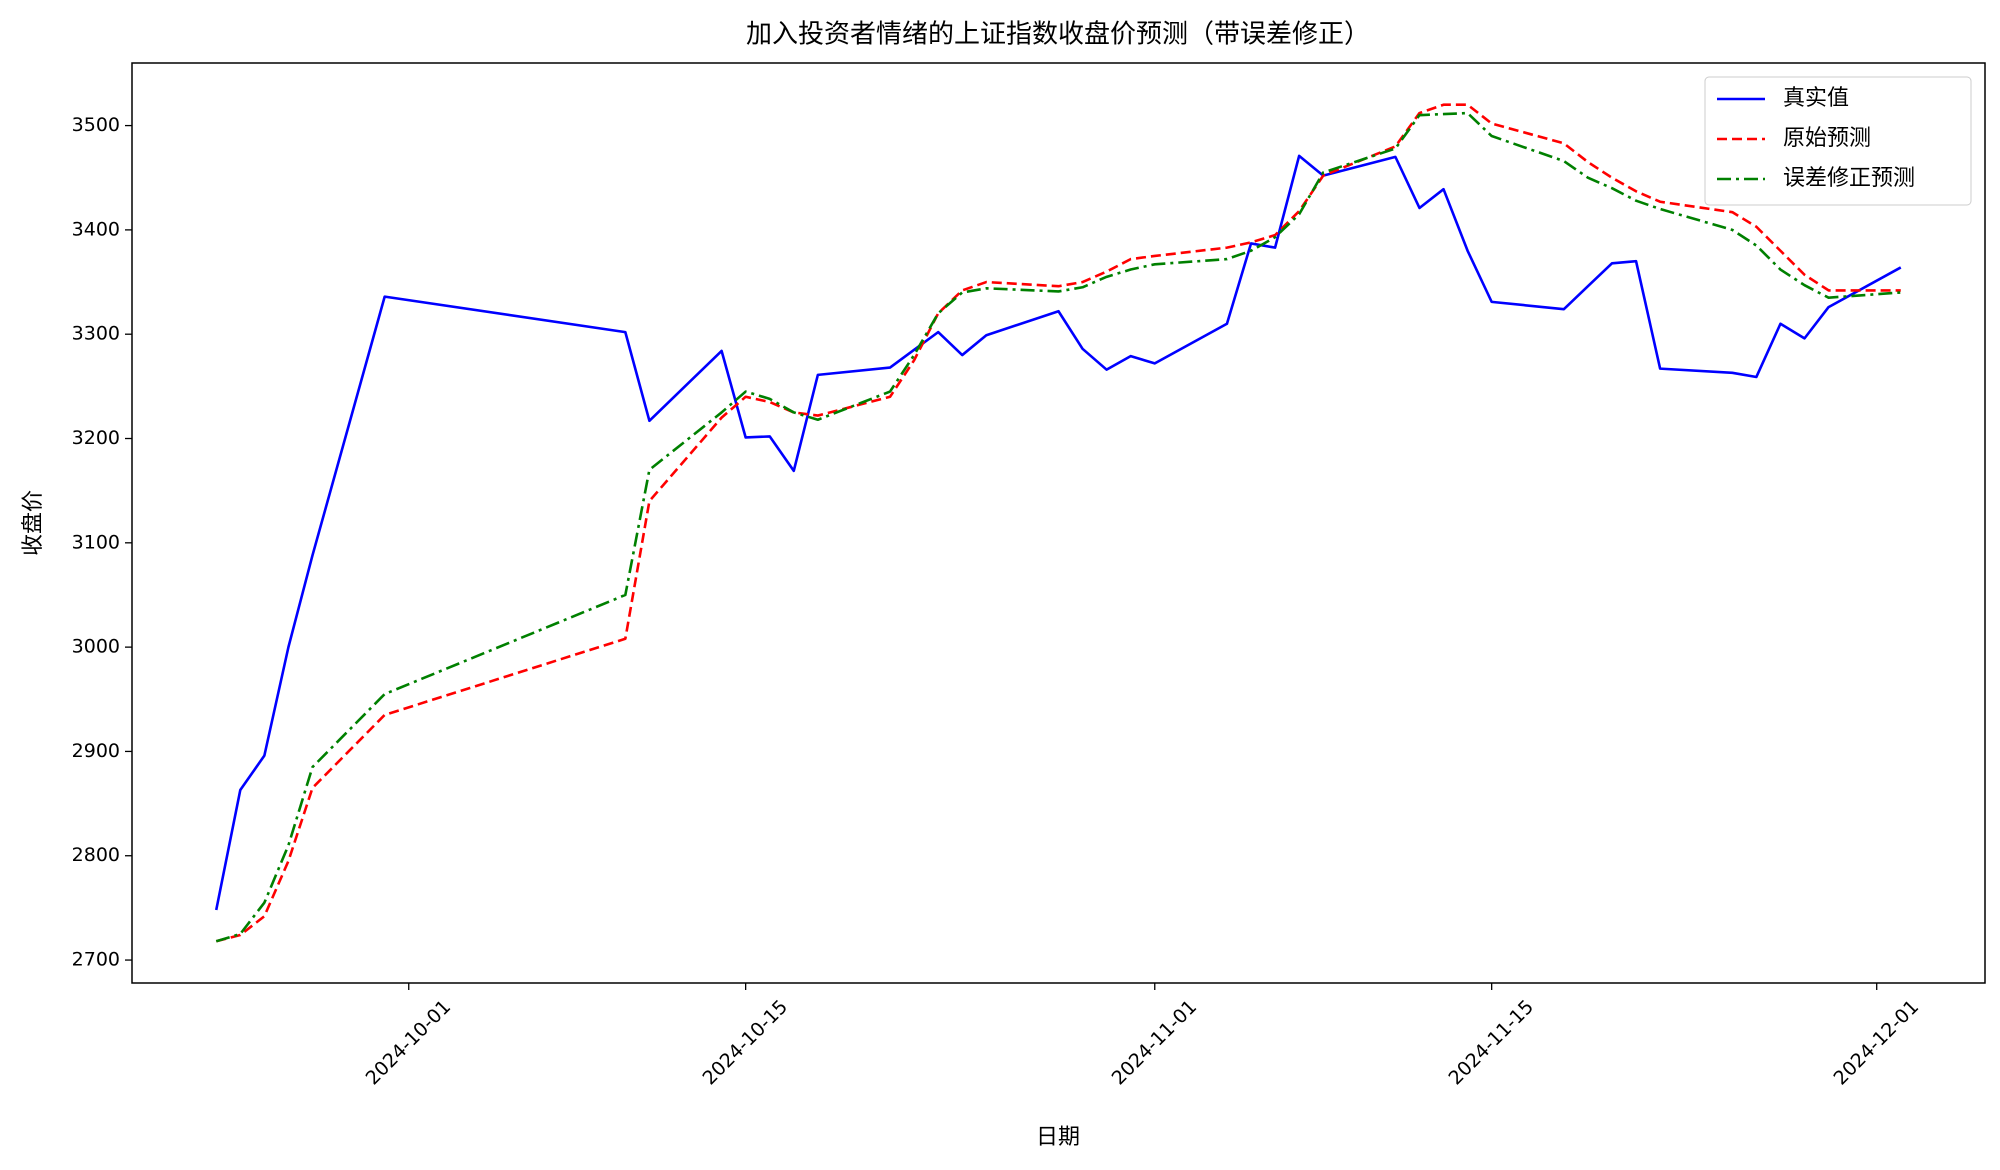  Describe the element at coordinates (96, 438) in the screenshot. I see `y-tick-label: 3200` at that location.